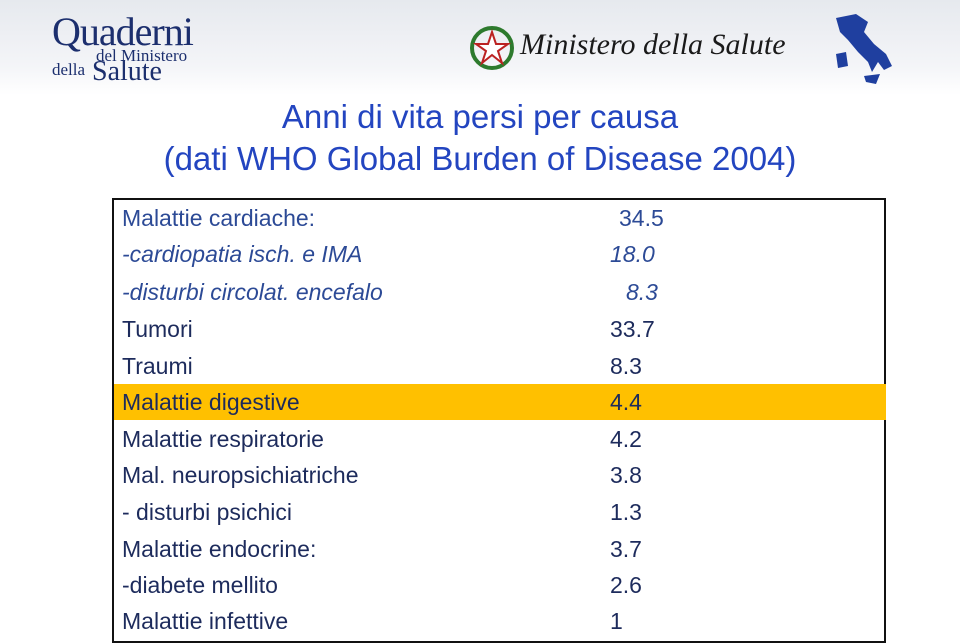 The height and width of the screenshot is (643, 960). What do you see at coordinates (200, 585) in the screenshot?
I see `label-cell: -diabete mellito` at bounding box center [200, 585].